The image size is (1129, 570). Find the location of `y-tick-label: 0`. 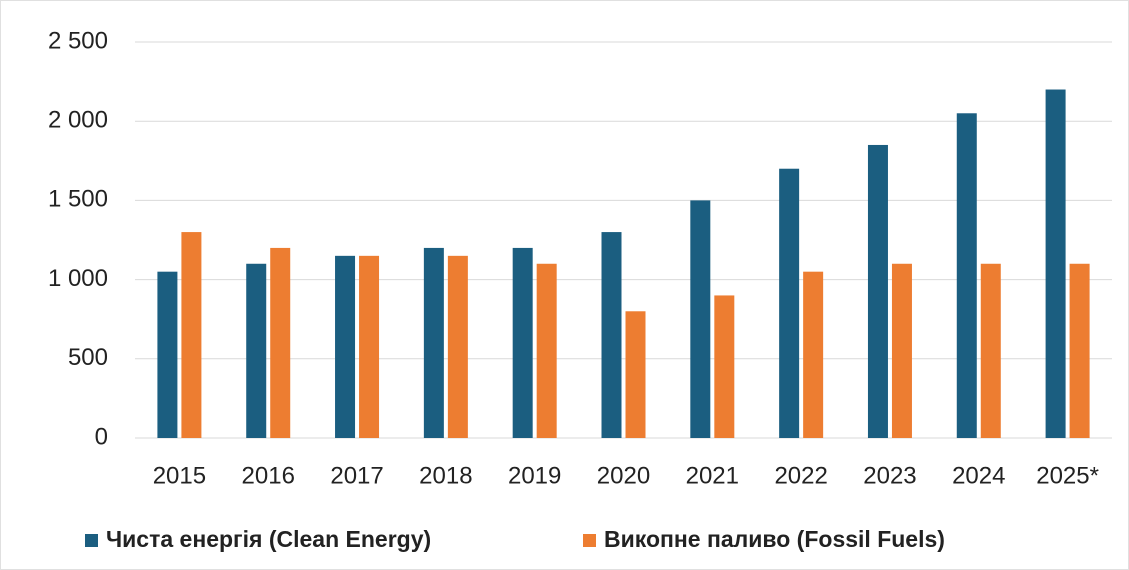

y-tick-label: 0 is located at coordinates (101, 436).